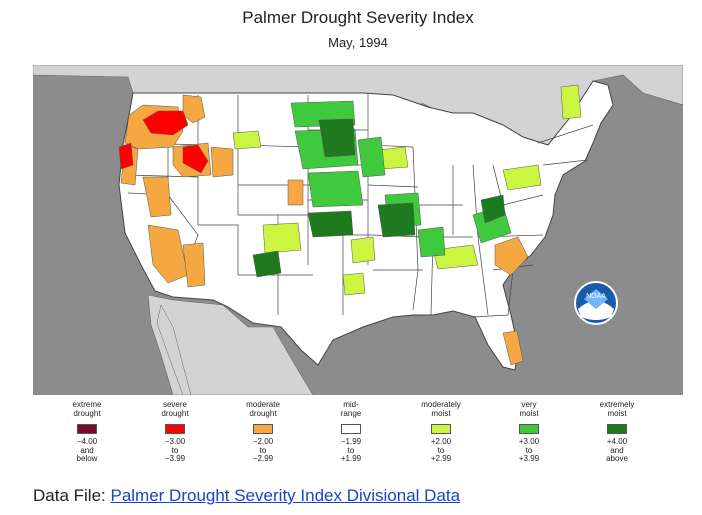 Image resolution: width=702 pixels, height=515 pixels. I want to click on legend-caption: extreme drought, so click(87, 409).